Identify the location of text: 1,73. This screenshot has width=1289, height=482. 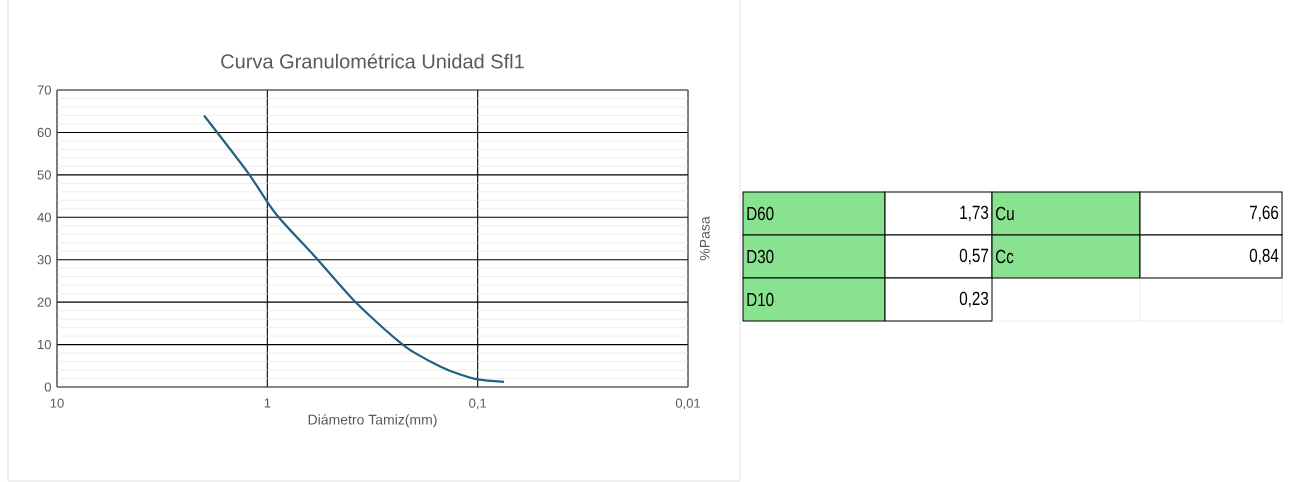
(974, 213).